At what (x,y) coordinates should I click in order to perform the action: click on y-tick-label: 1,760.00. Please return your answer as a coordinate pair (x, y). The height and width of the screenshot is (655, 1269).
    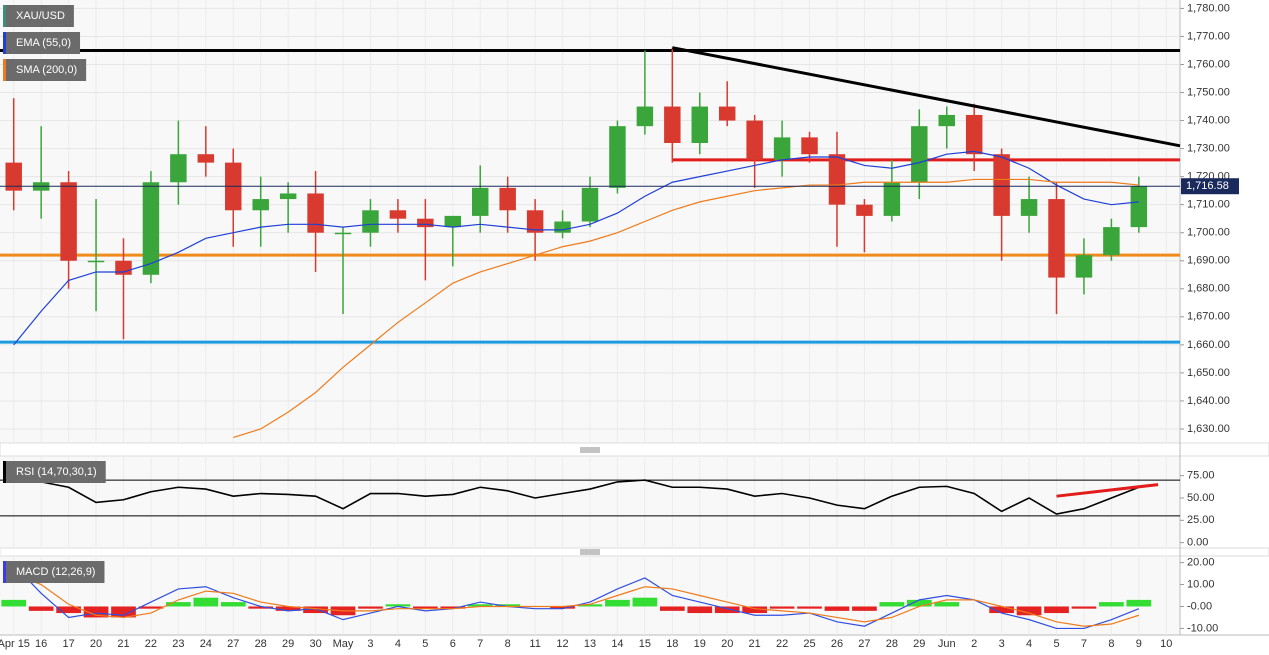
    Looking at the image, I should click on (1208, 64).